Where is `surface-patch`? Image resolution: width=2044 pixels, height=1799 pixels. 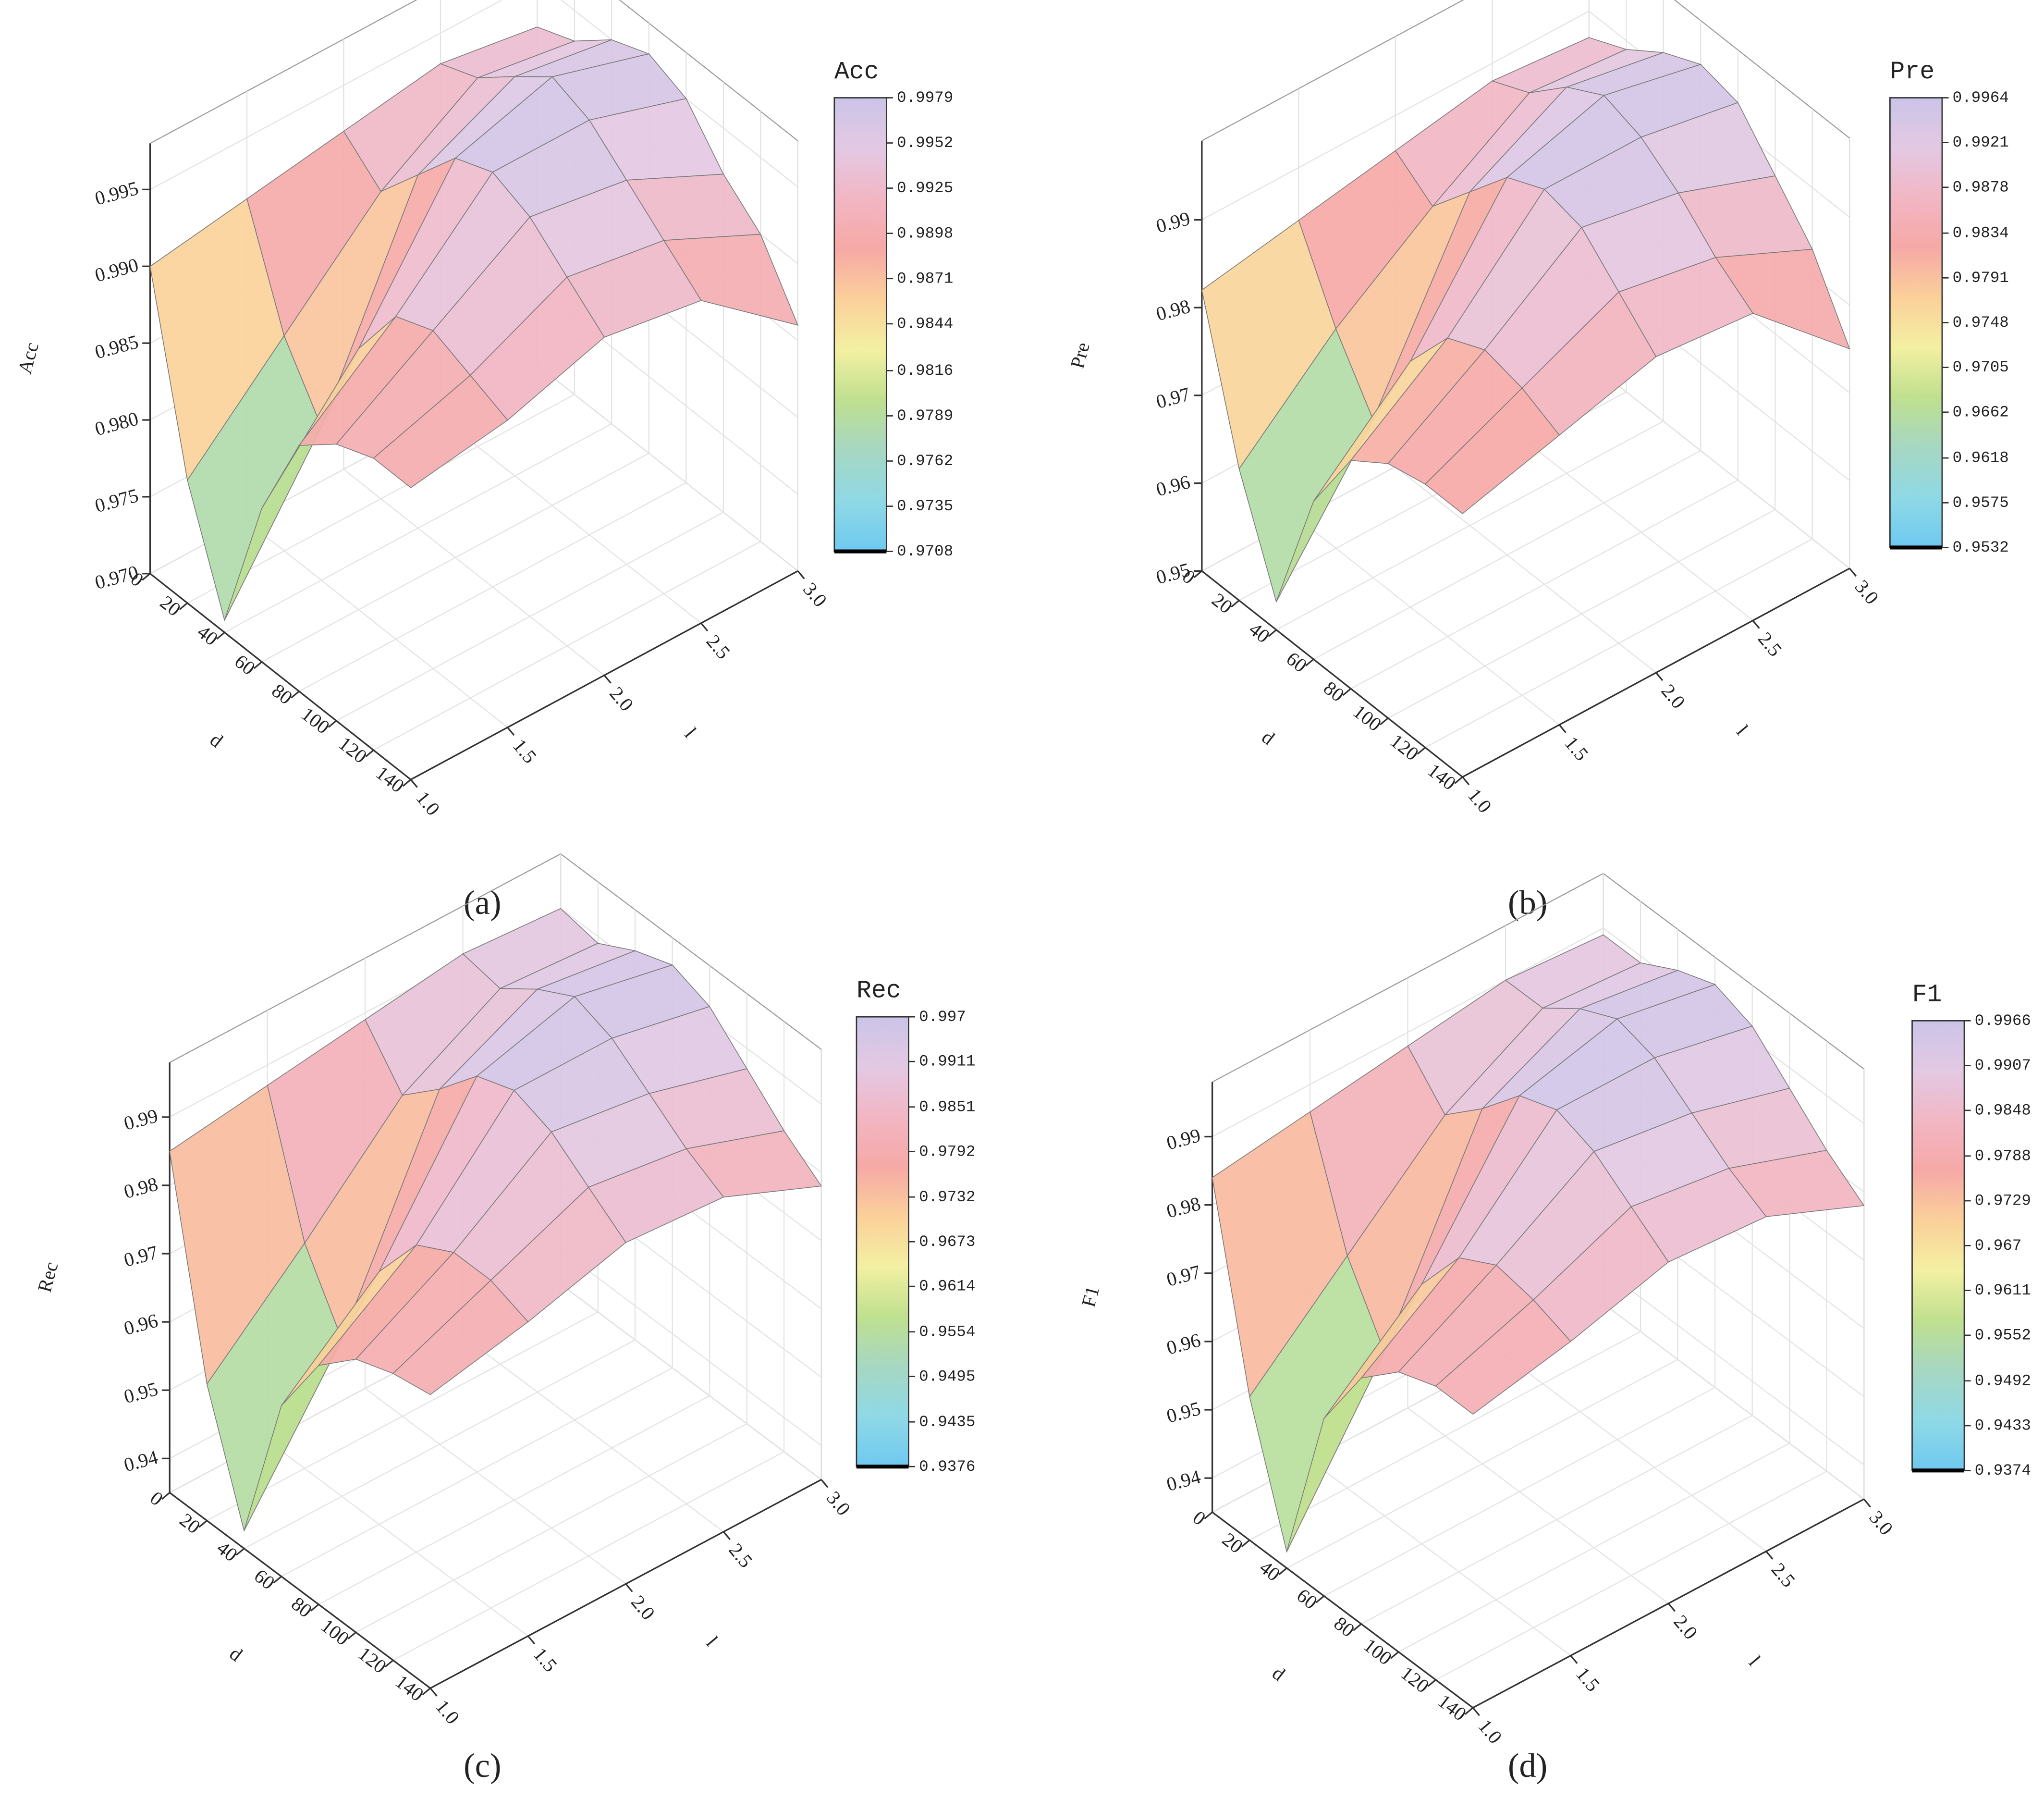 surface-patch is located at coordinates (460, 1338).